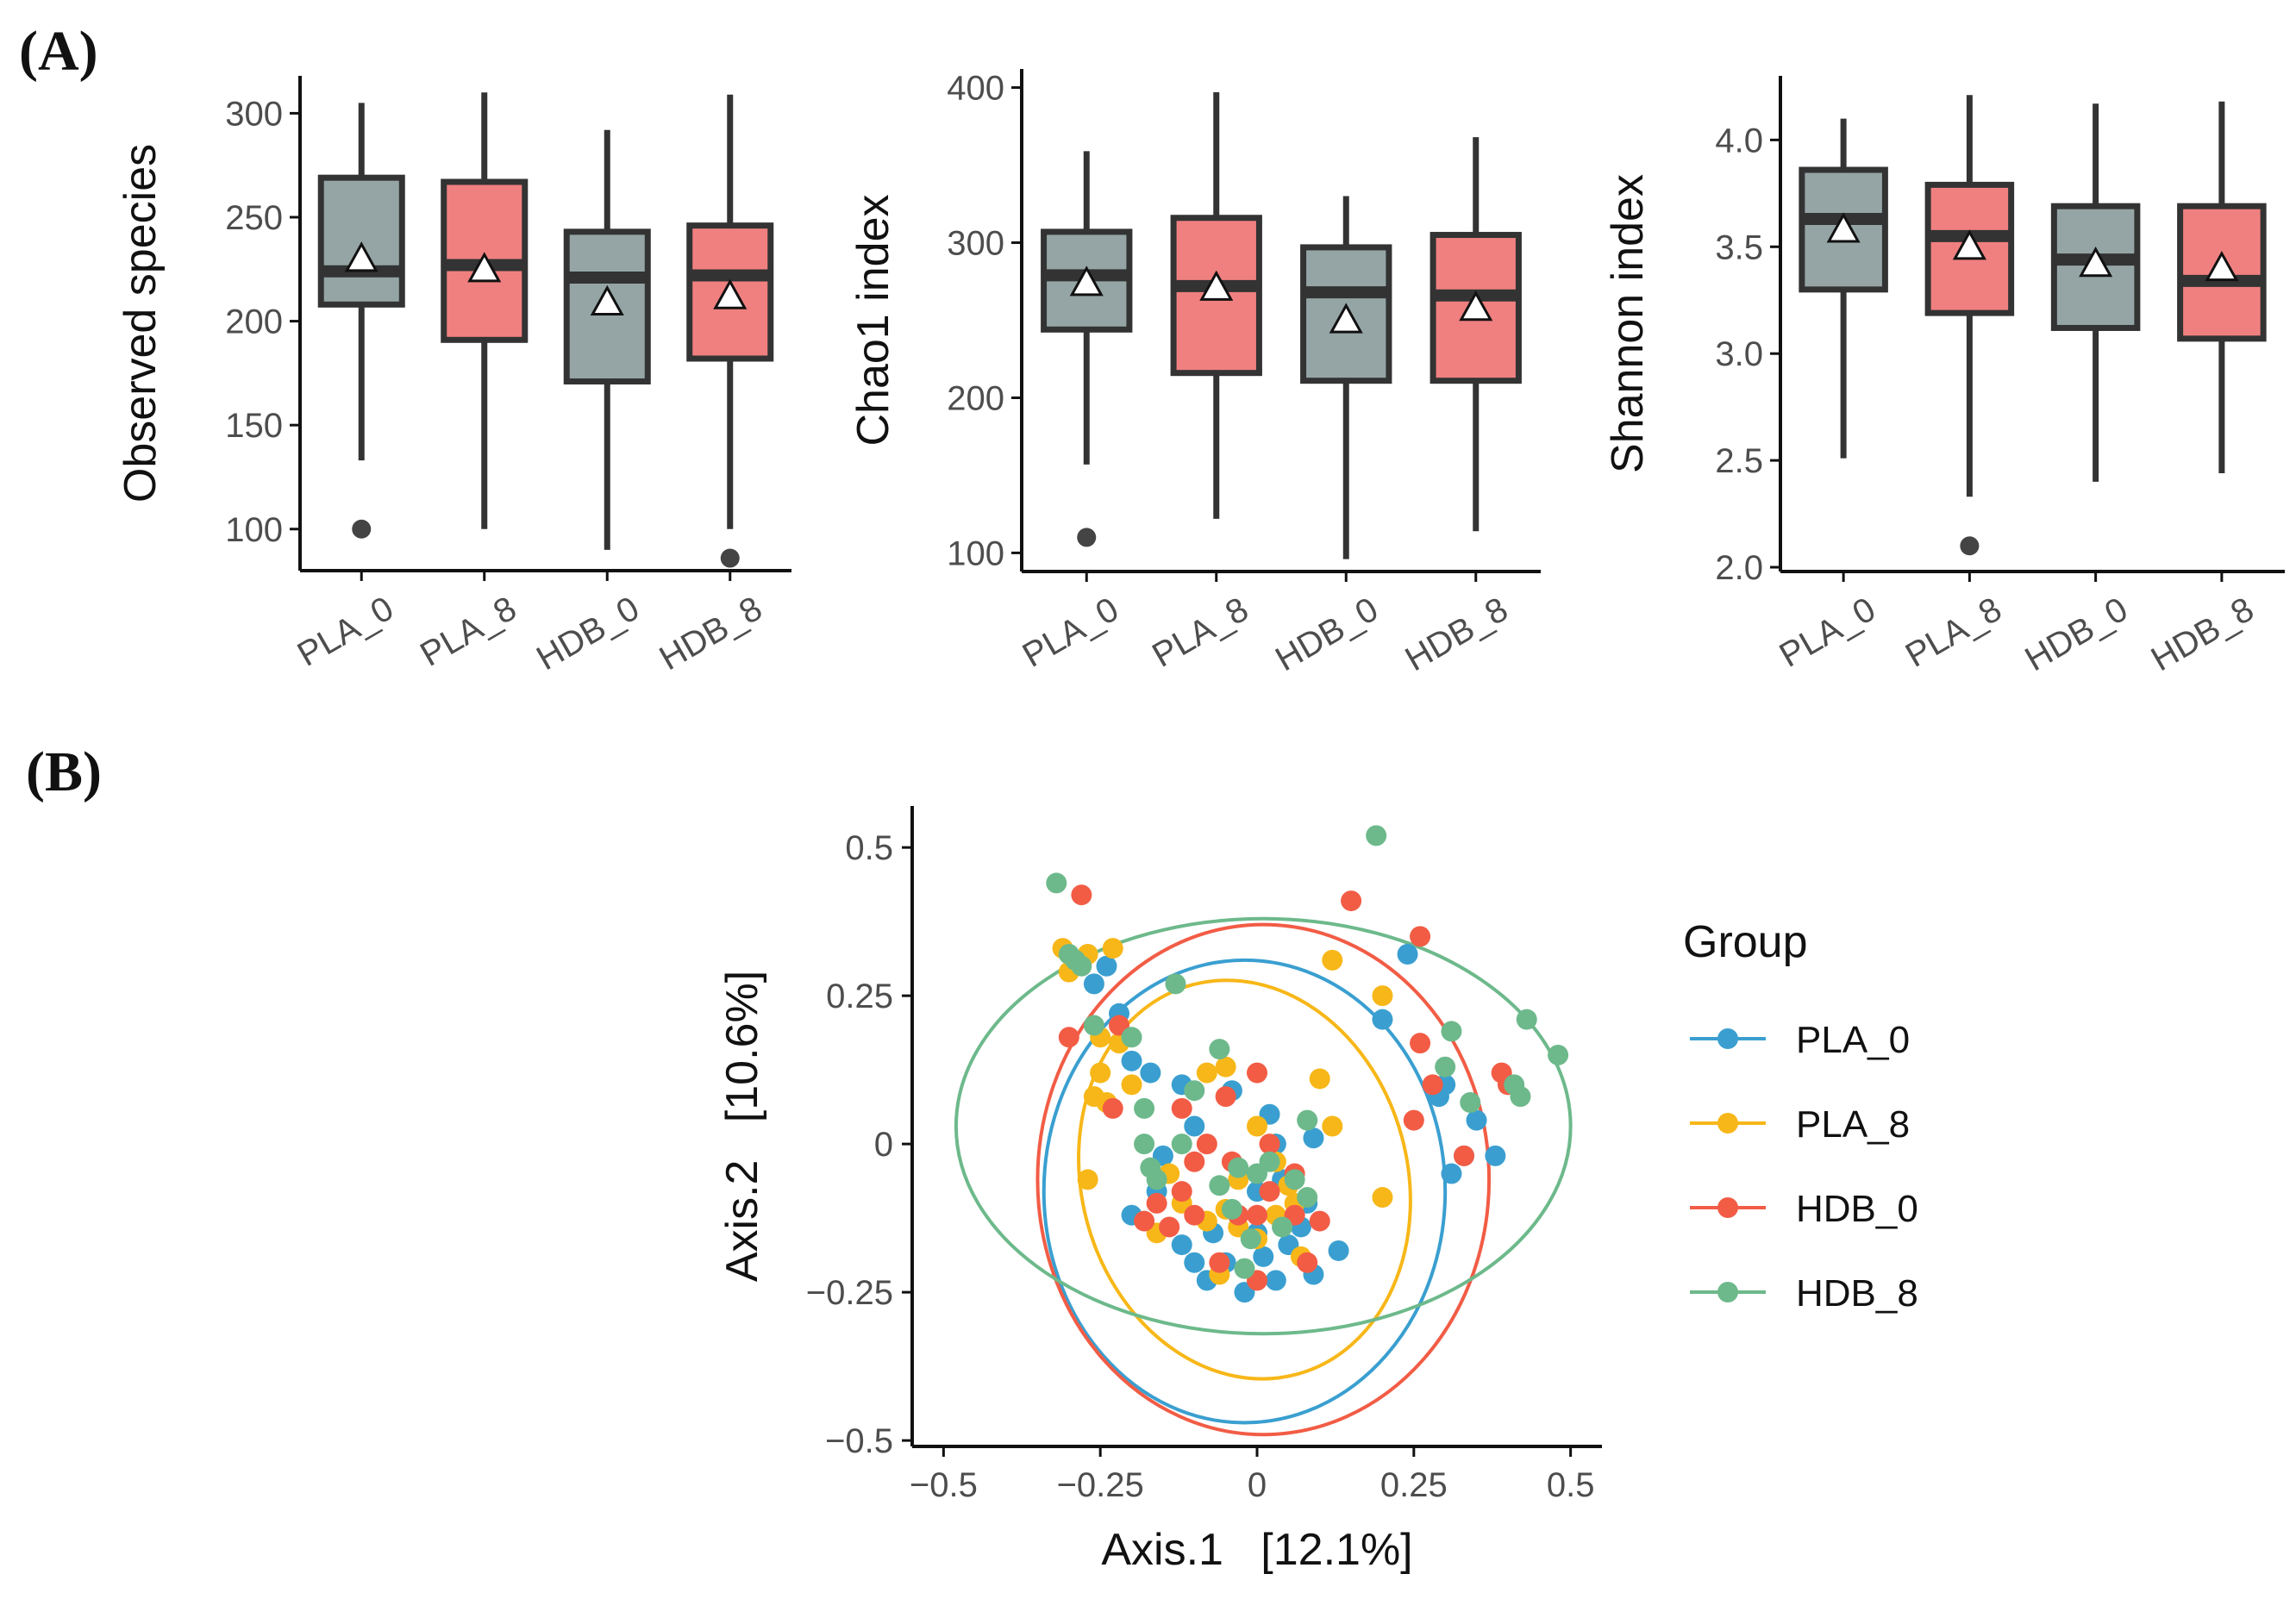 The height and width of the screenshot is (1599, 2296). What do you see at coordinates (1257, 1485) in the screenshot?
I see `x-tick-label: 0` at bounding box center [1257, 1485].